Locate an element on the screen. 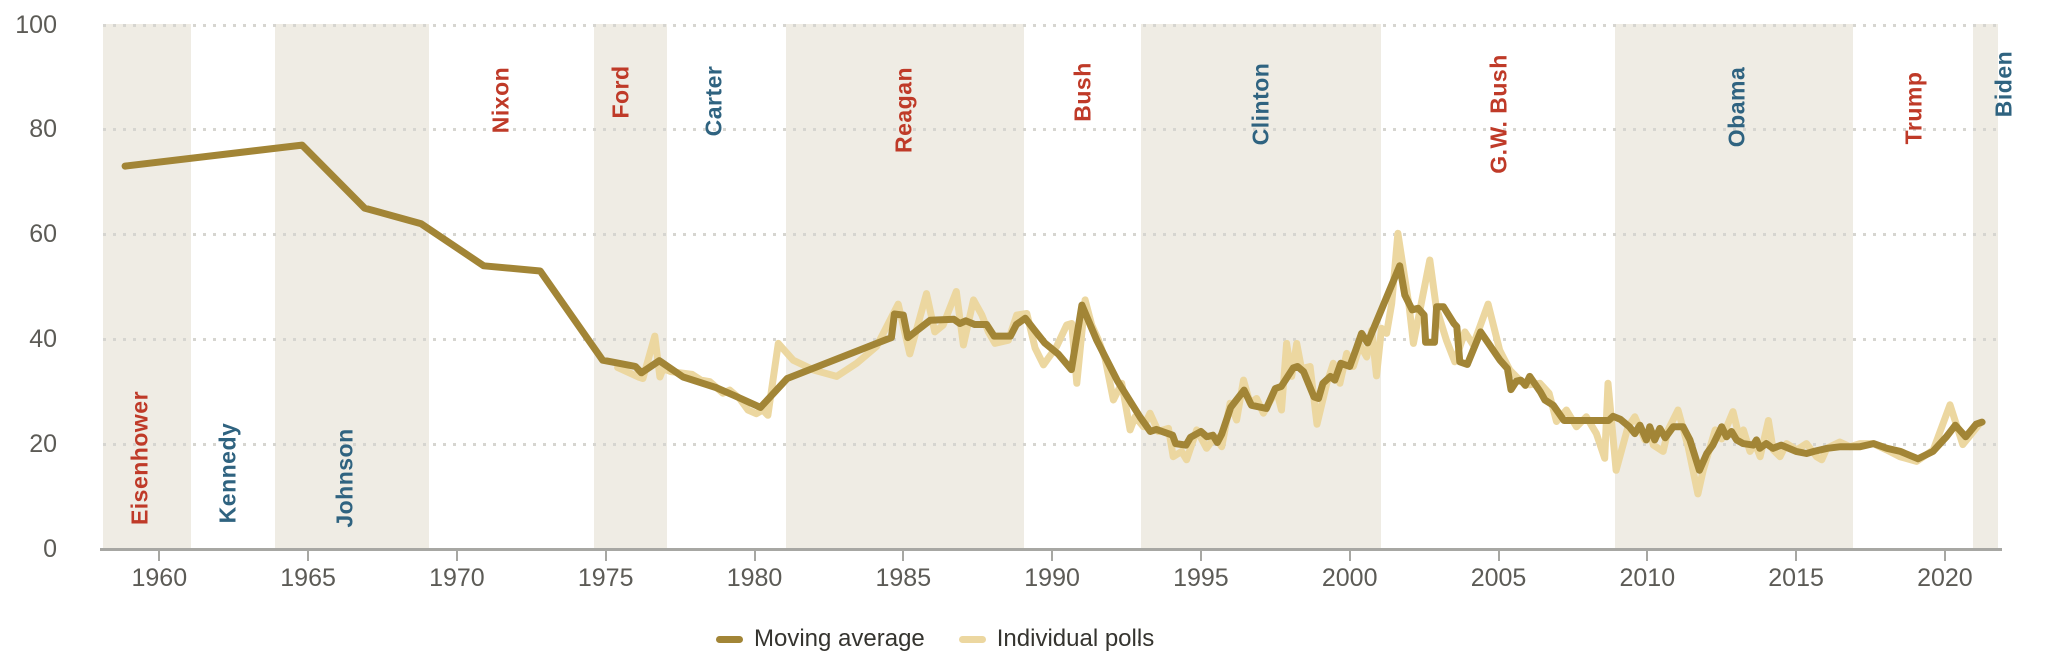 The height and width of the screenshot is (654, 2060). president-label-obama: Obama is located at coordinates (1736, 107).